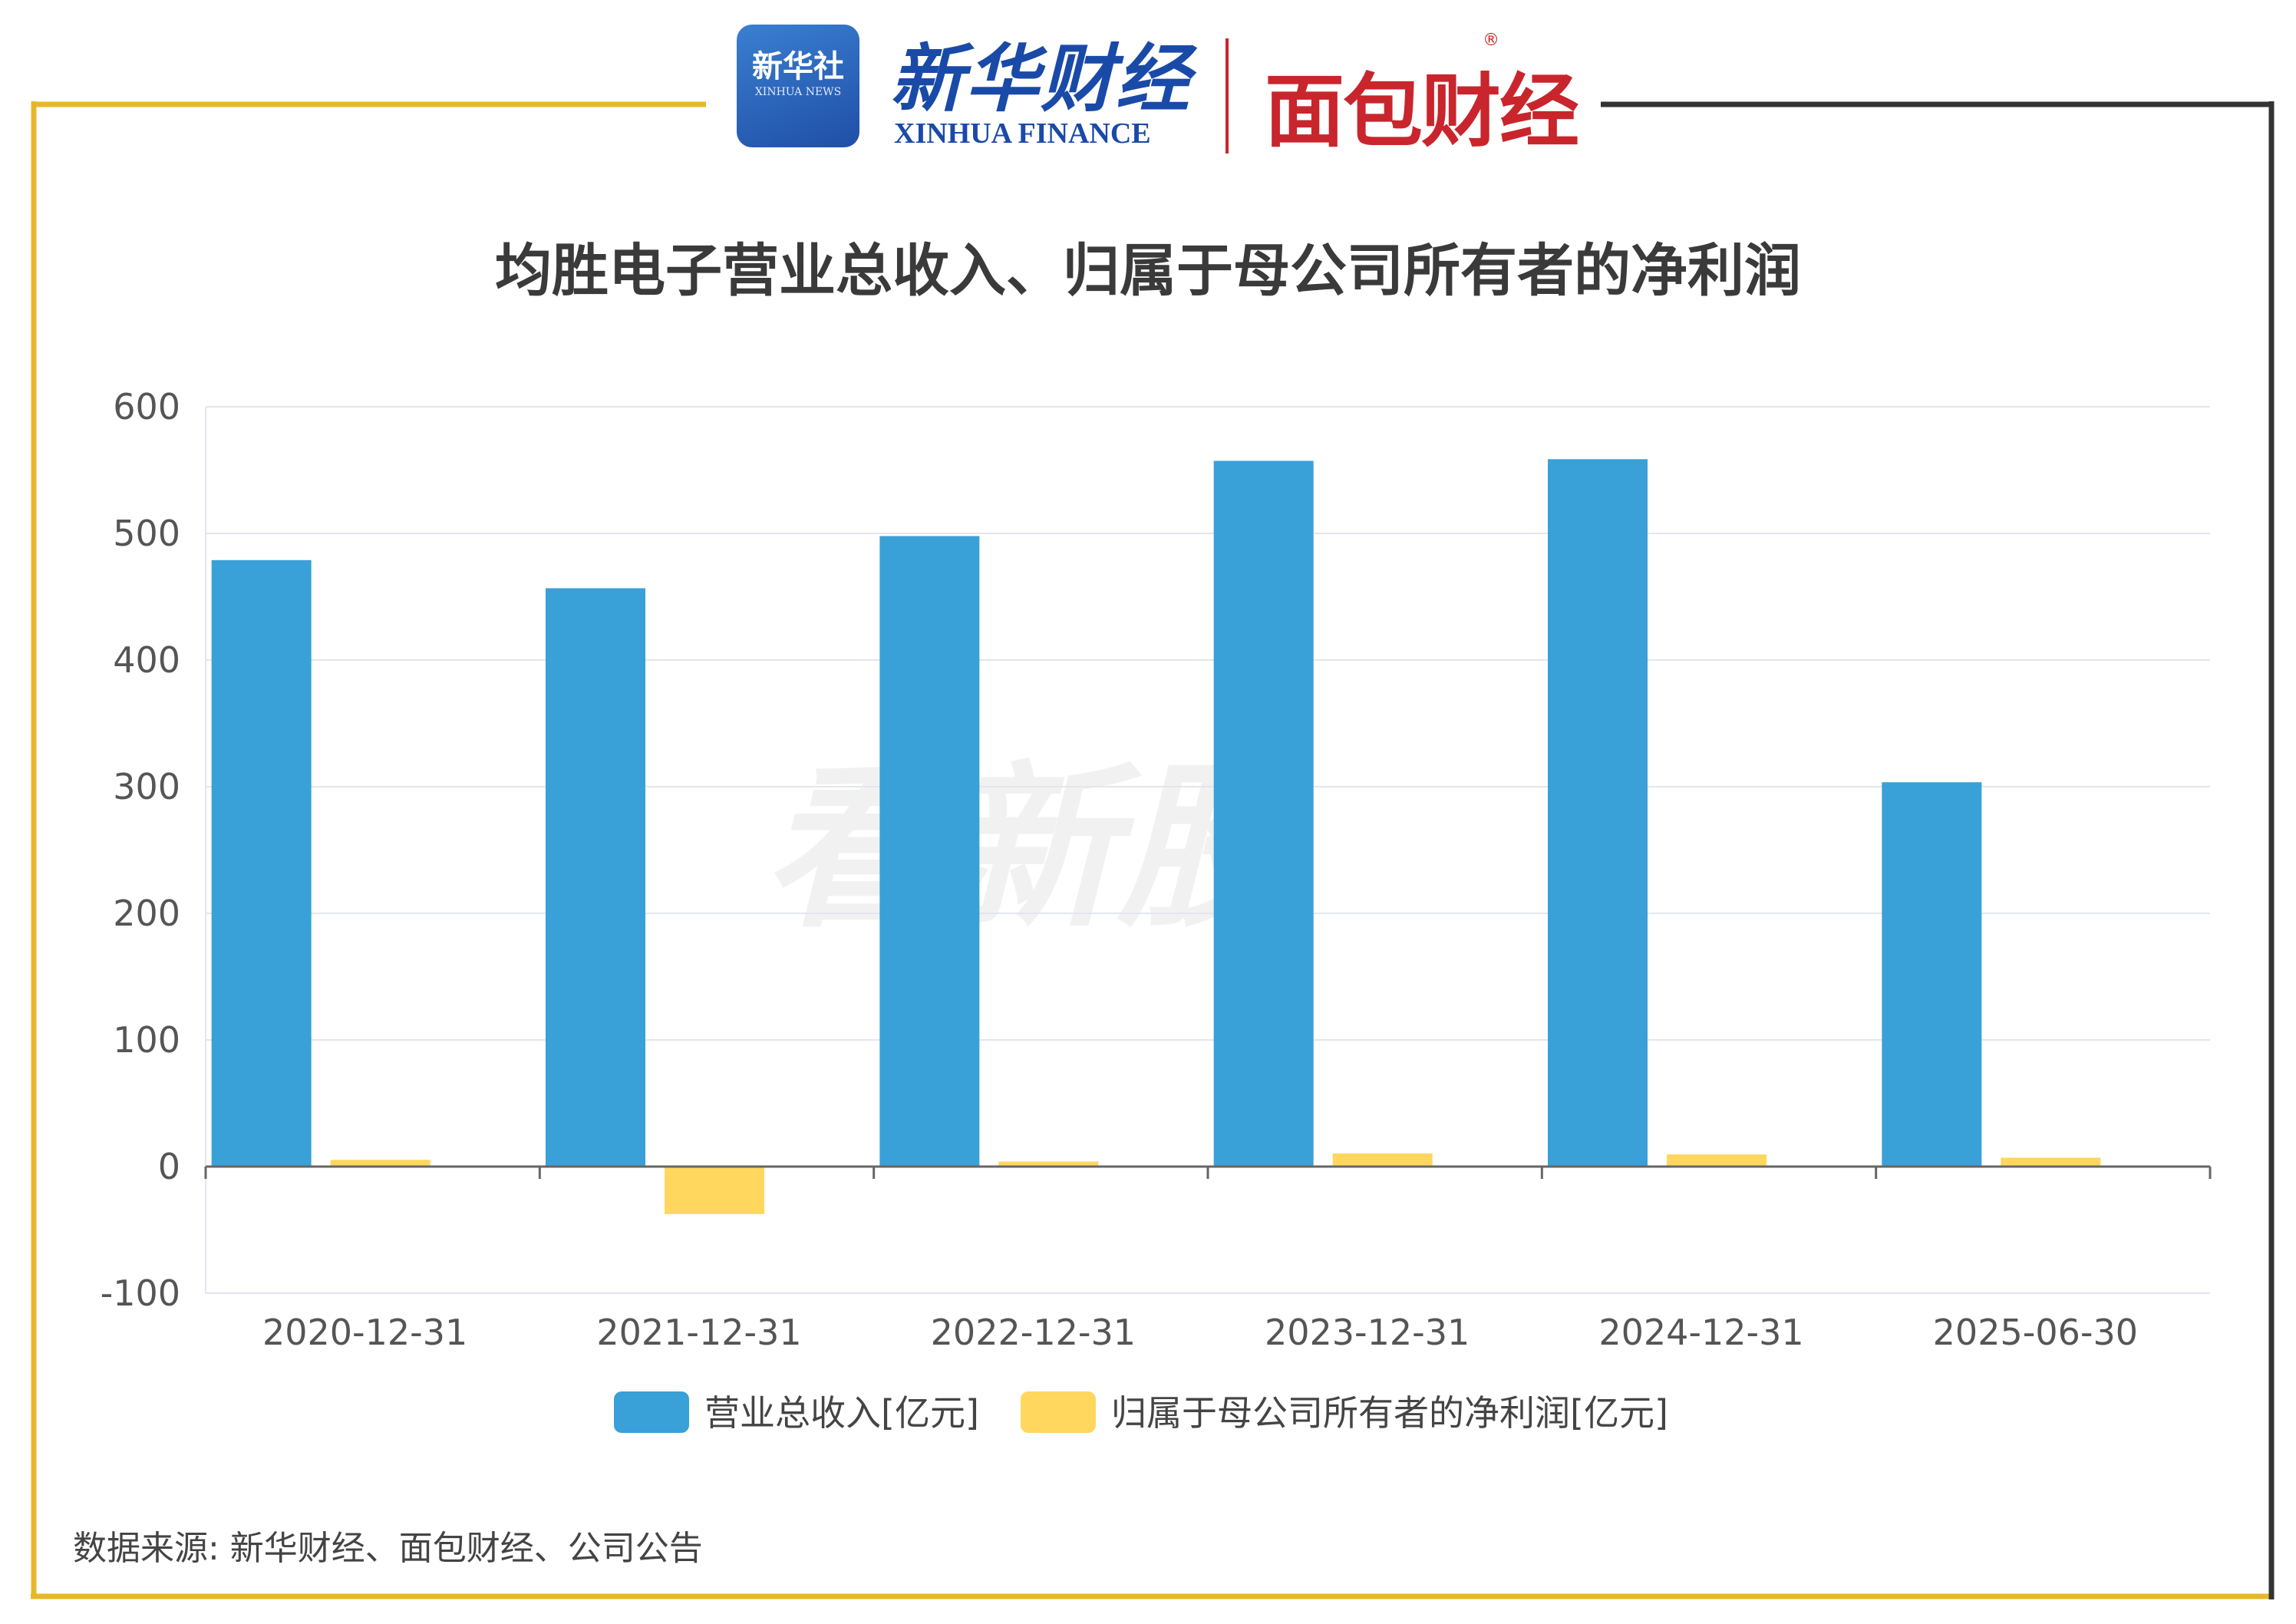 The image size is (2296, 1624). I want to click on y-tick-label: 0, so click(169, 1166).